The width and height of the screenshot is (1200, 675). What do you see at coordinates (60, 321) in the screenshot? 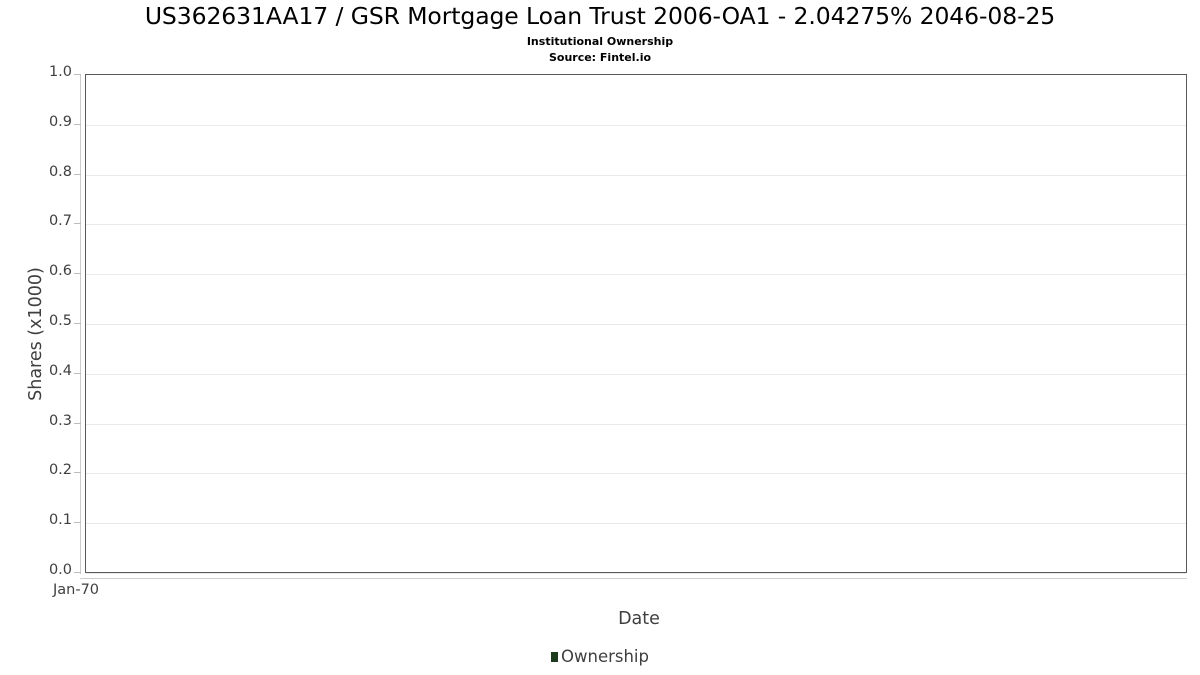
I see `y-tick-label: 0.5` at bounding box center [60, 321].